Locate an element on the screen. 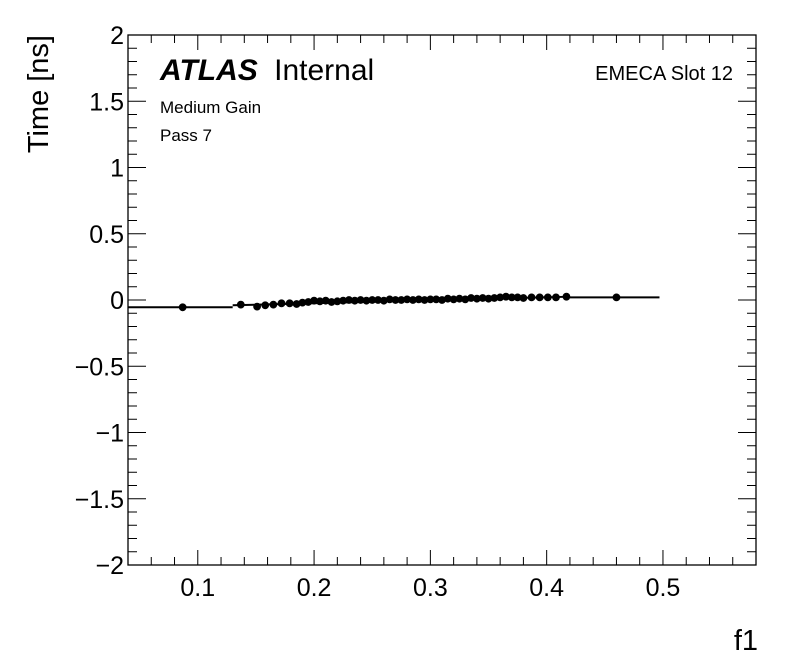 The height and width of the screenshot is (672, 796). atlas-label: ATLAS Internal is located at coordinates (266, 70).